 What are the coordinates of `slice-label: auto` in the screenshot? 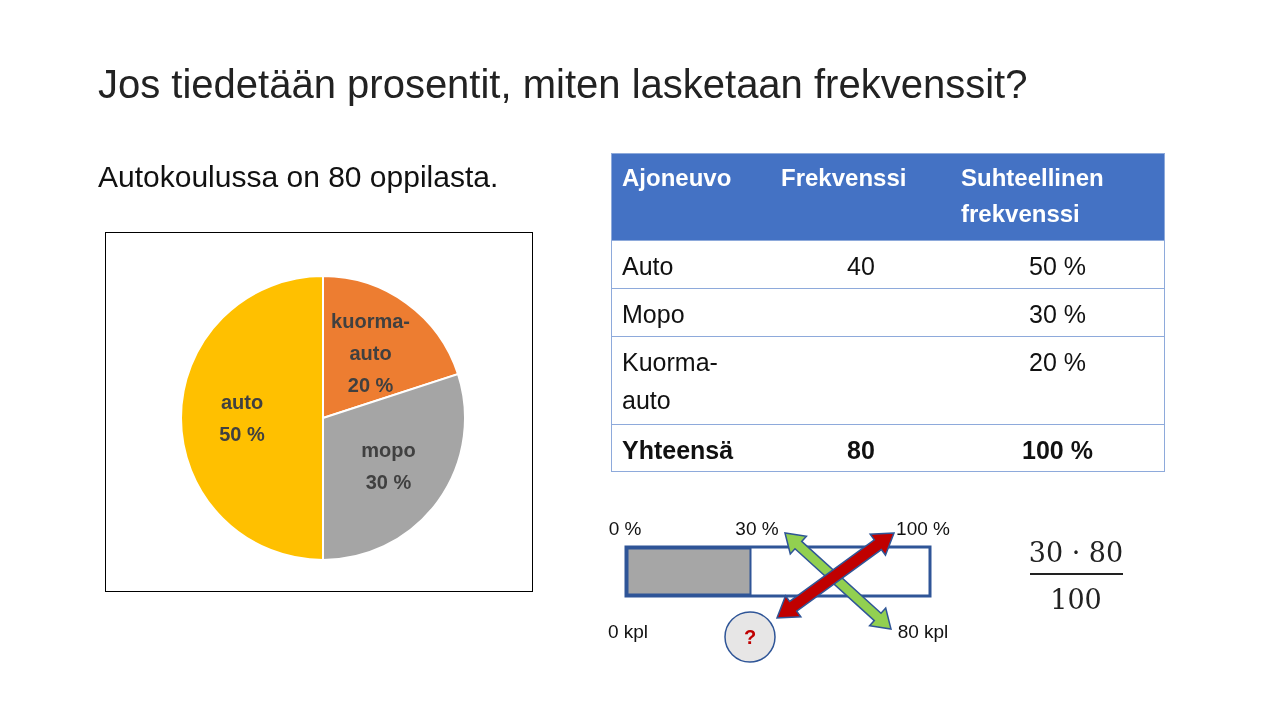 It's located at (242, 402).